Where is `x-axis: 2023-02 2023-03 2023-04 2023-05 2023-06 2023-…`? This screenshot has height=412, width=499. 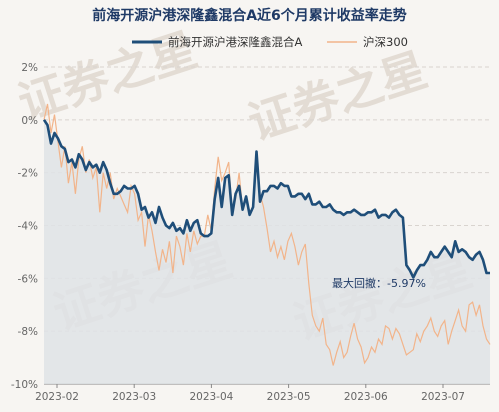 x-axis: 2023-02 2023-03 2023-04 2023-05 2023-06 2023-… is located at coordinates (250, 393).